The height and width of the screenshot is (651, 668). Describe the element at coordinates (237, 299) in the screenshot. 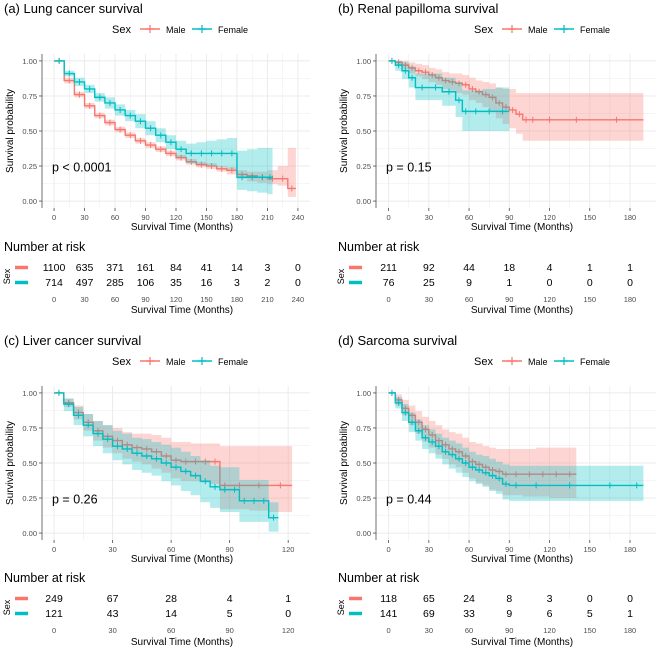

I see `risk-x-tick-label: 180` at that location.